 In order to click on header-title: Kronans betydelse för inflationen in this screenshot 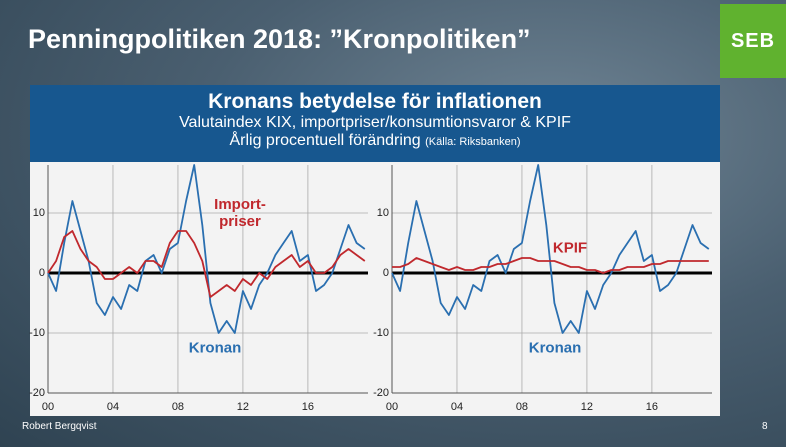, I will do `click(375, 101)`.